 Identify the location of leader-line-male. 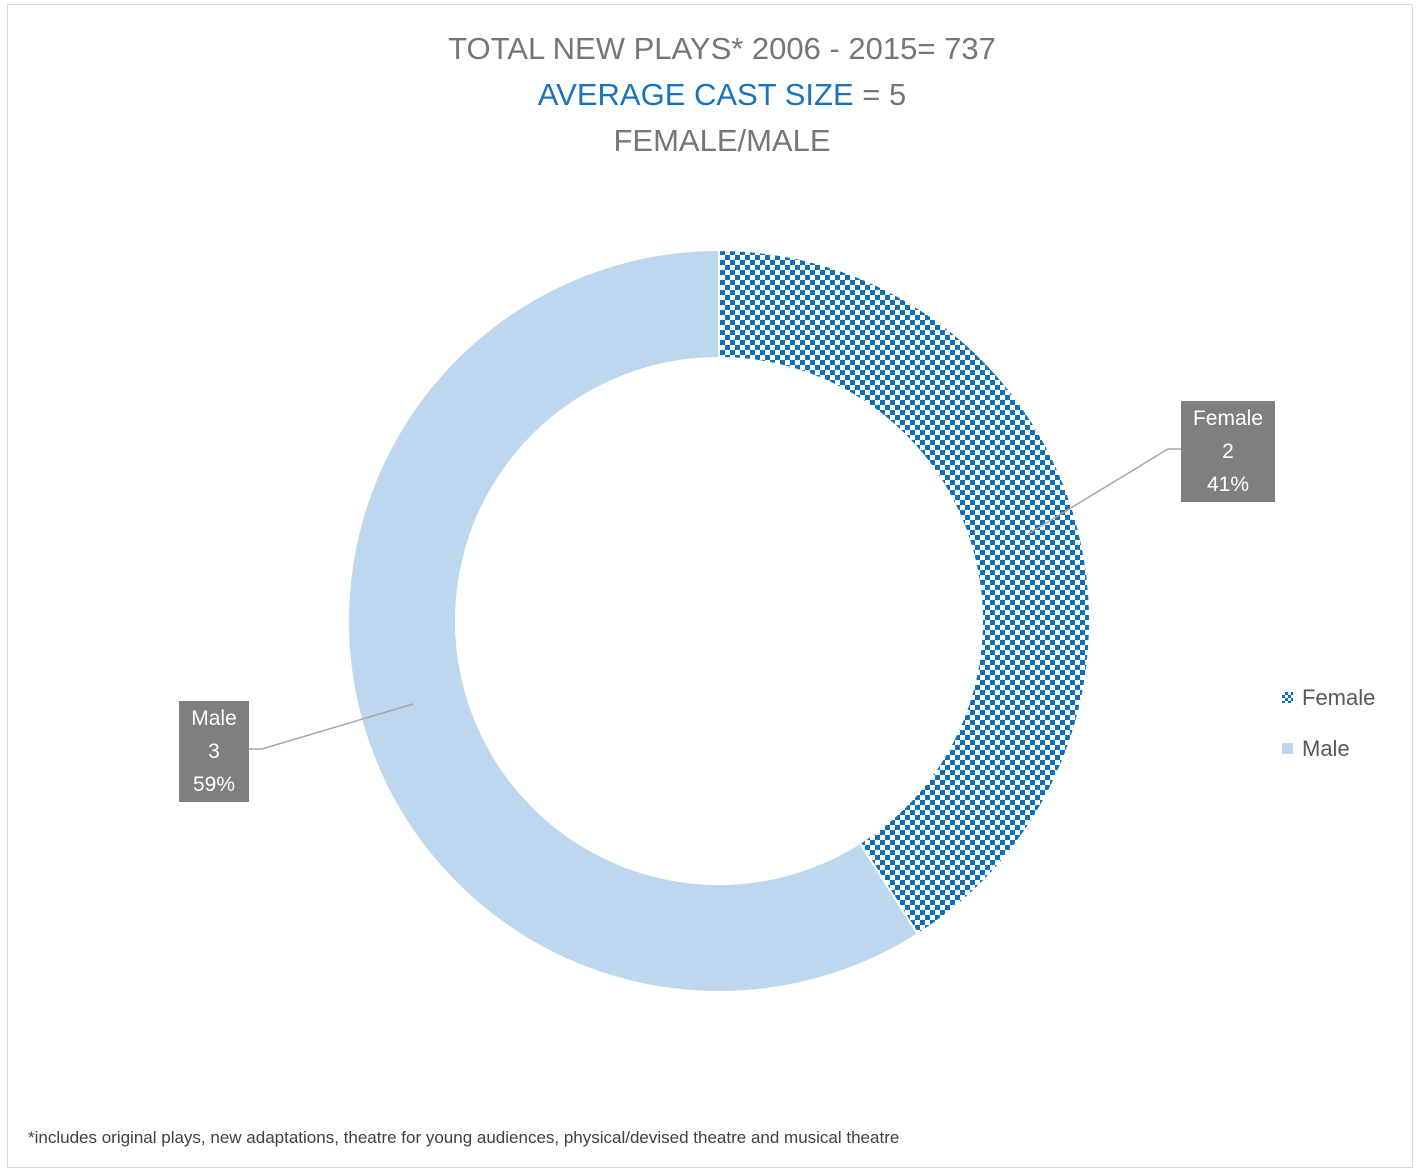
(331, 726).